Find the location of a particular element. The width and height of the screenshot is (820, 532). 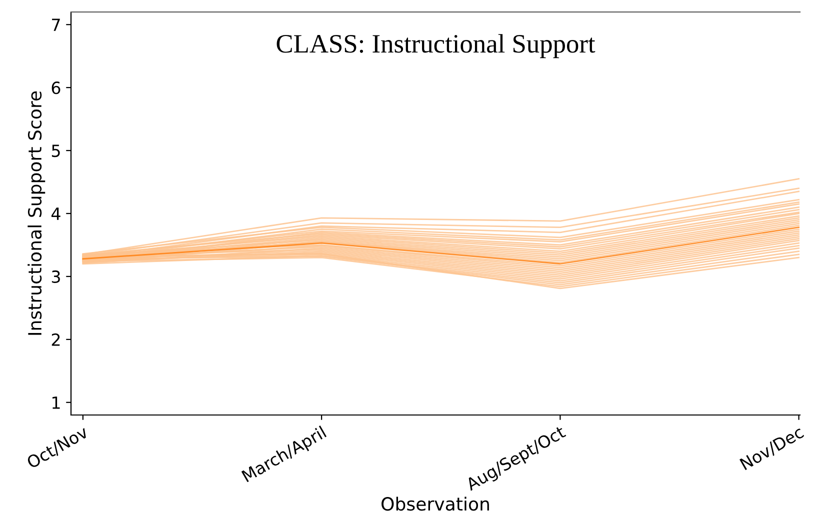

x-axis-title: Observation is located at coordinates (435, 503).